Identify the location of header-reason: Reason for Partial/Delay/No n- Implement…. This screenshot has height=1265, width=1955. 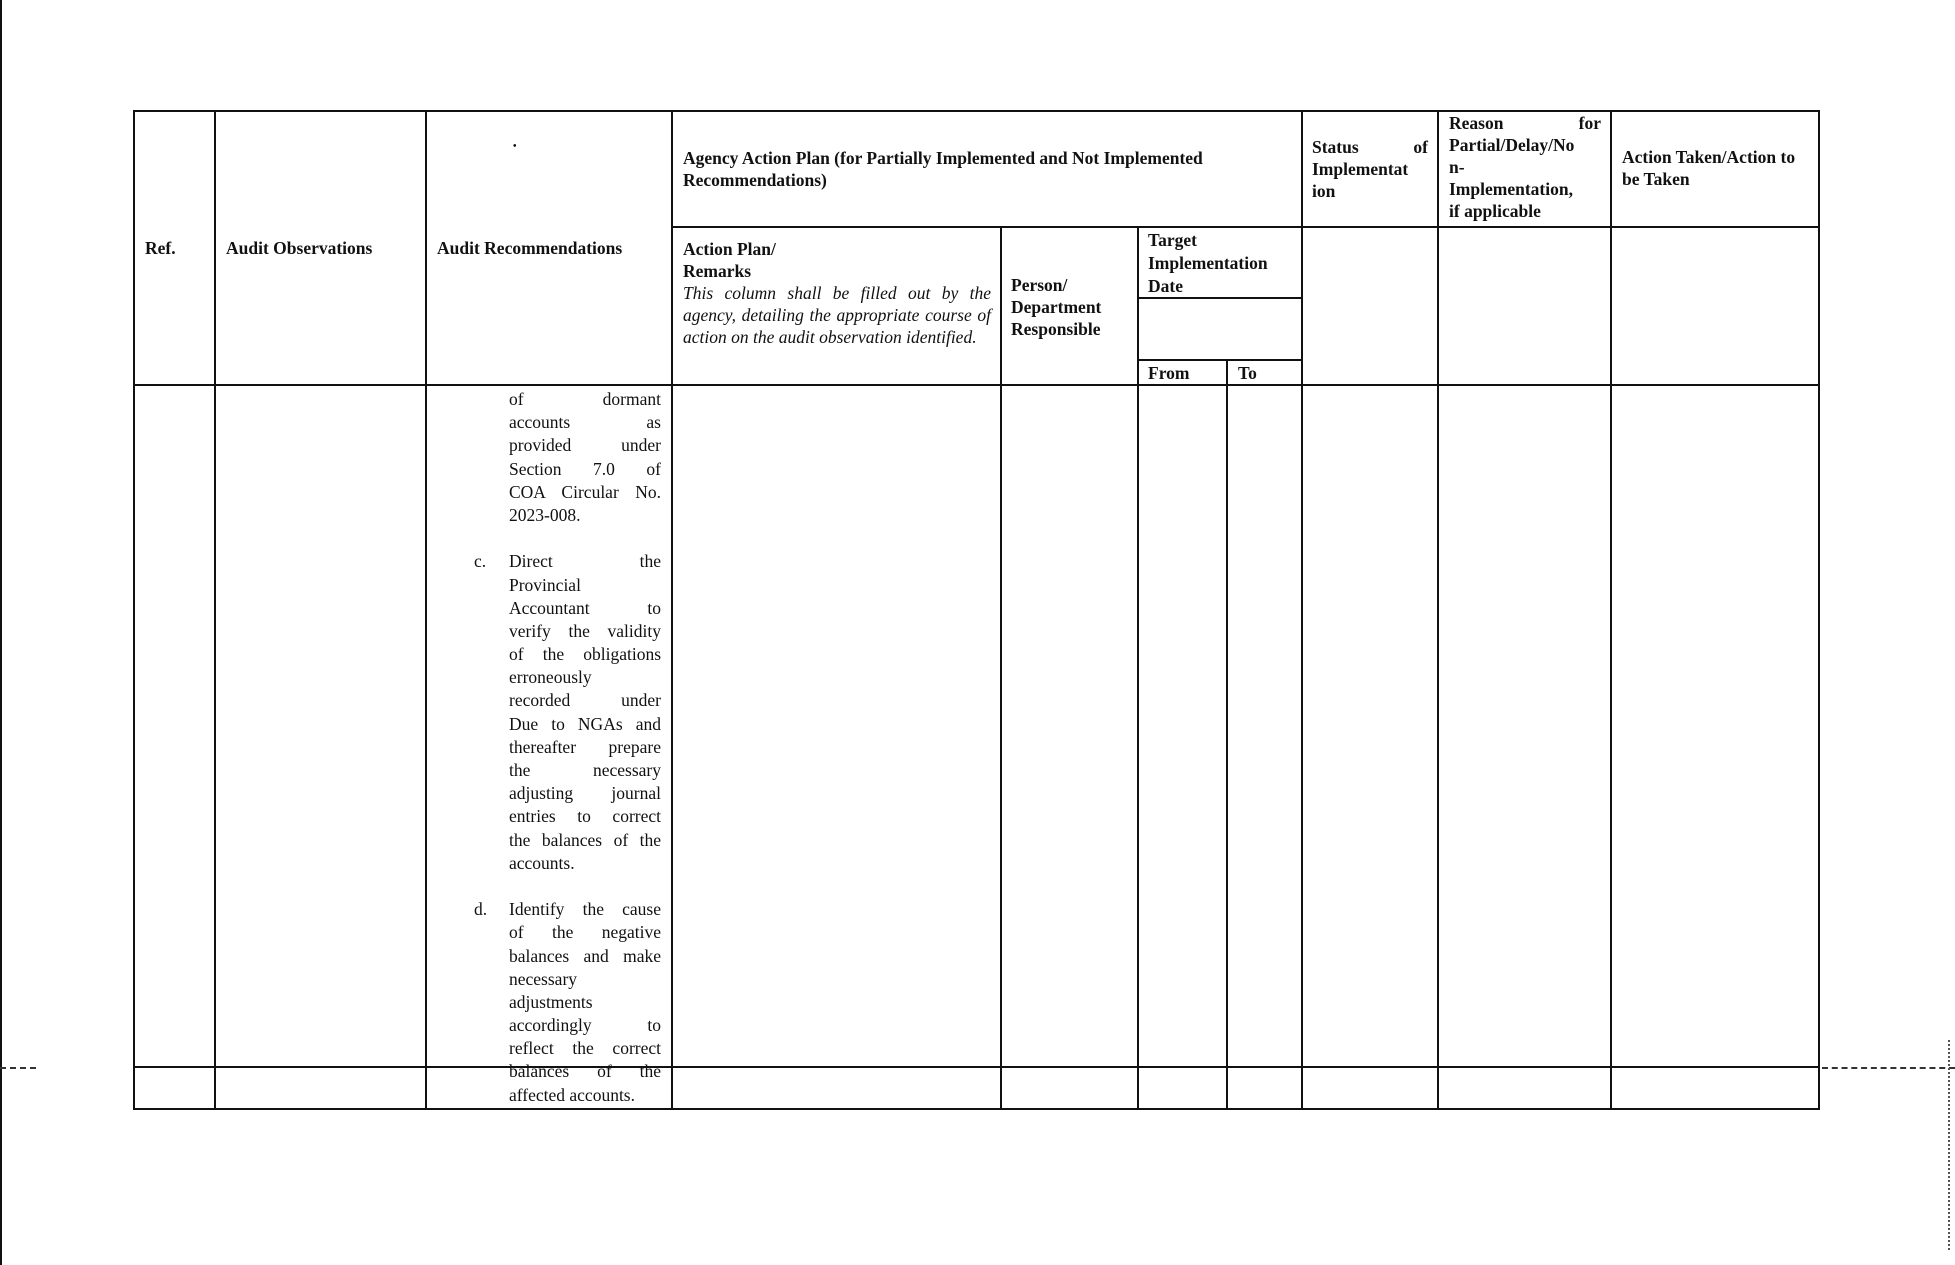
(1525, 167).